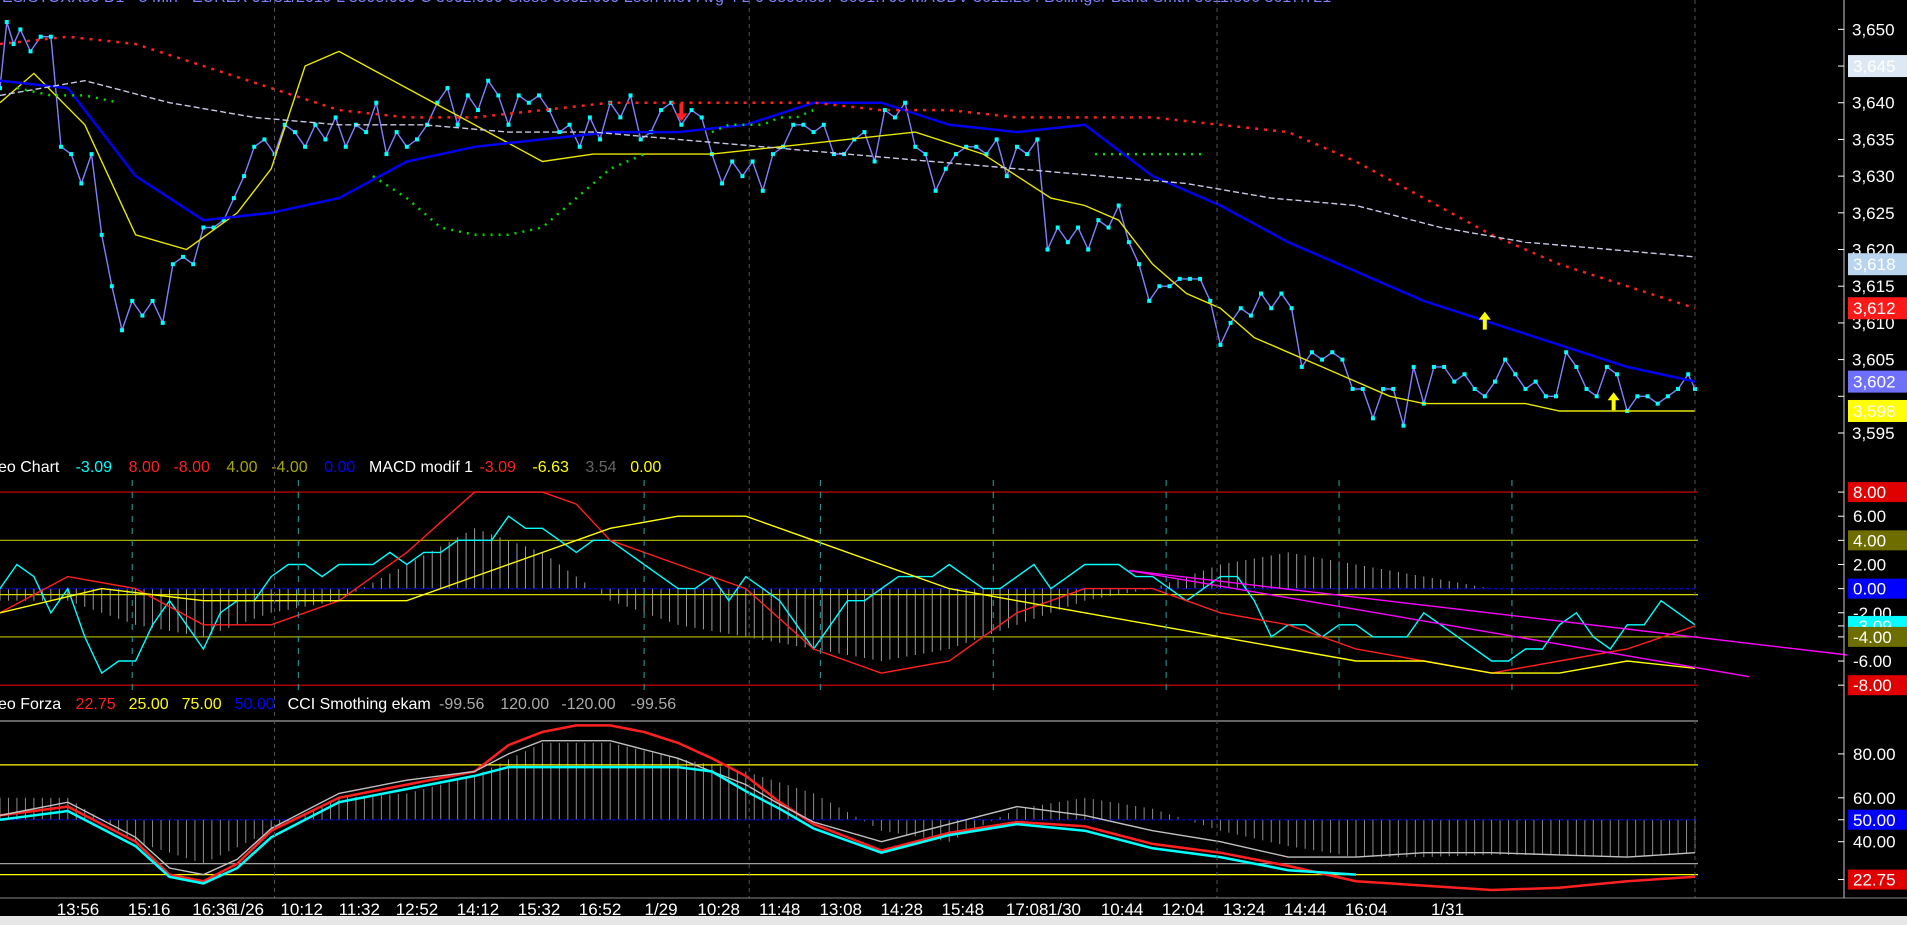 The image size is (1907, 925). I want to click on macd-tick-label: 4.00, so click(1869, 540).